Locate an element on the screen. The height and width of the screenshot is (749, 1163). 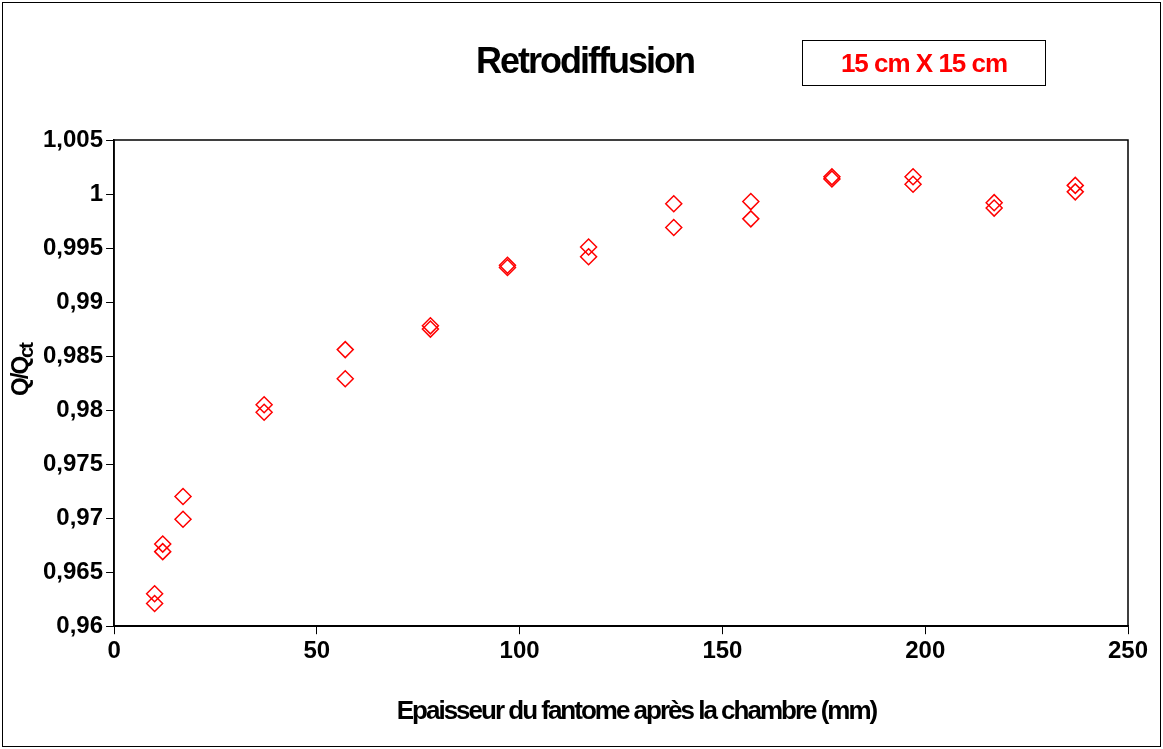
x-tick-label: 150 is located at coordinates (722, 650).